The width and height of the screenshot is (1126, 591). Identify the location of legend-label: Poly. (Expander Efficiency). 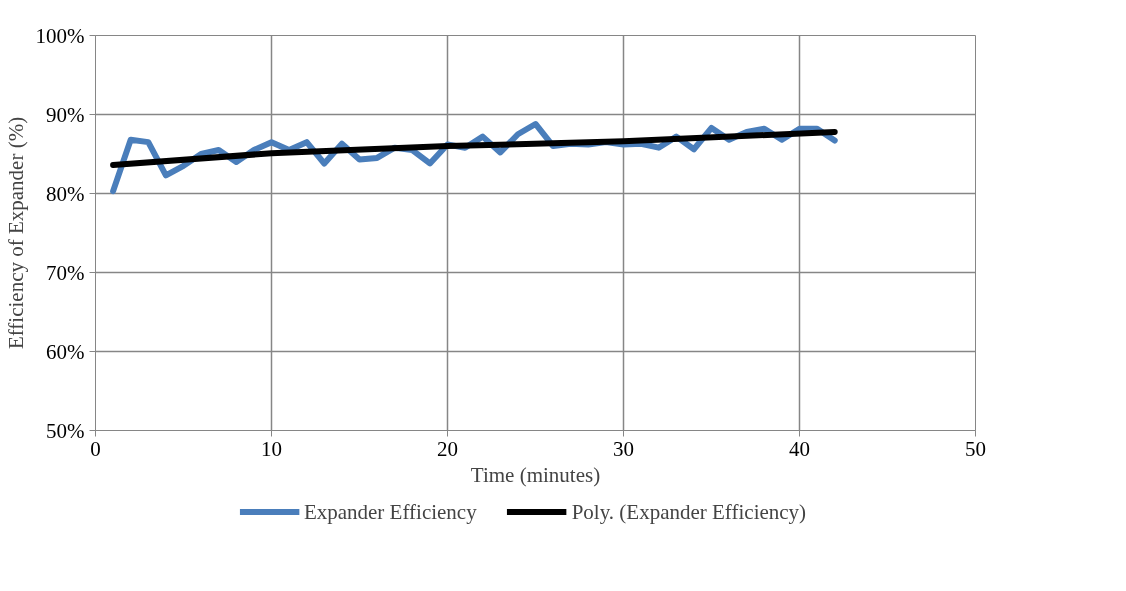
(689, 511).